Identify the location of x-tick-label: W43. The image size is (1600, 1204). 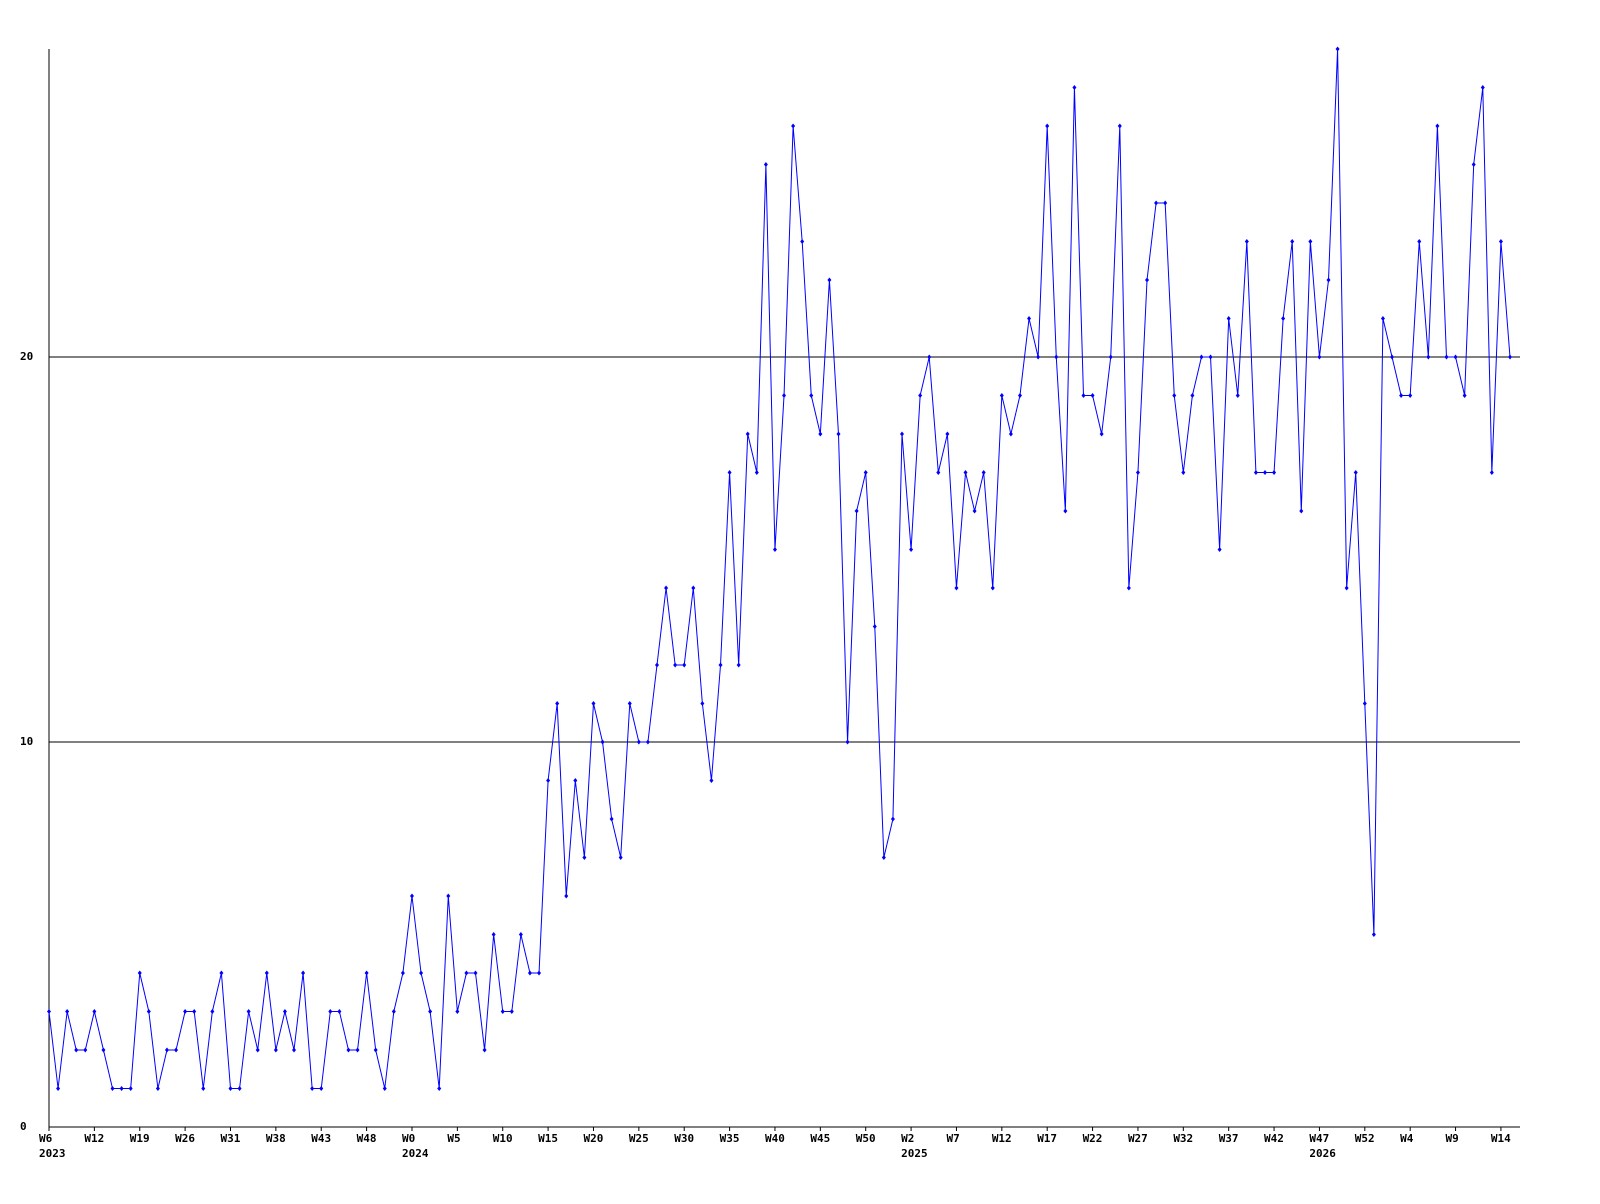
(321, 1138).